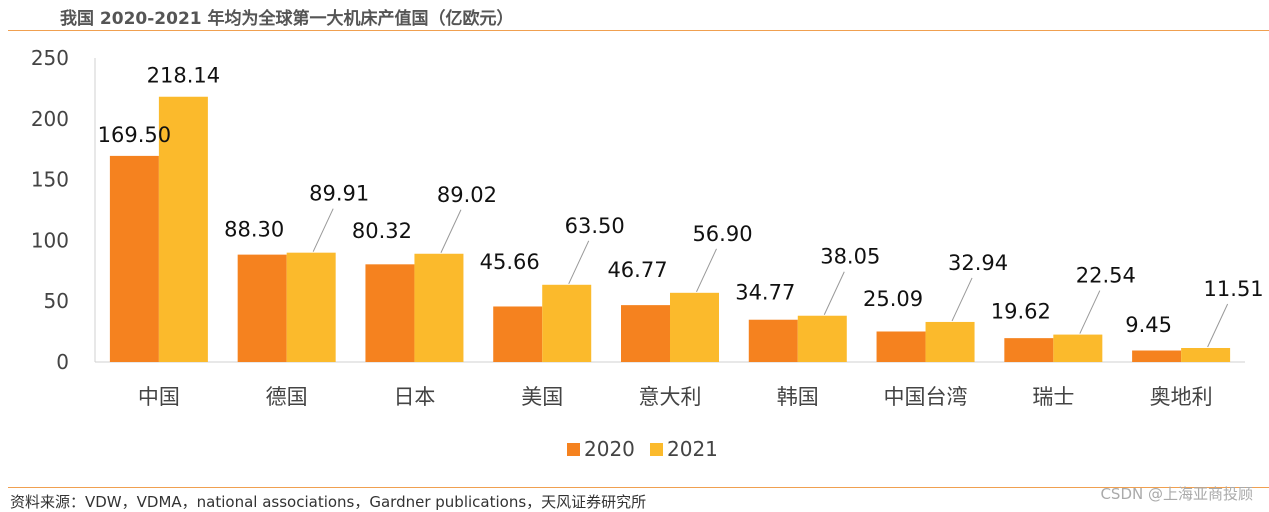 This screenshot has height=512, width=1269. Describe the element at coordinates (510, 262) in the screenshot. I see `data-label-2020: 45.66` at that location.